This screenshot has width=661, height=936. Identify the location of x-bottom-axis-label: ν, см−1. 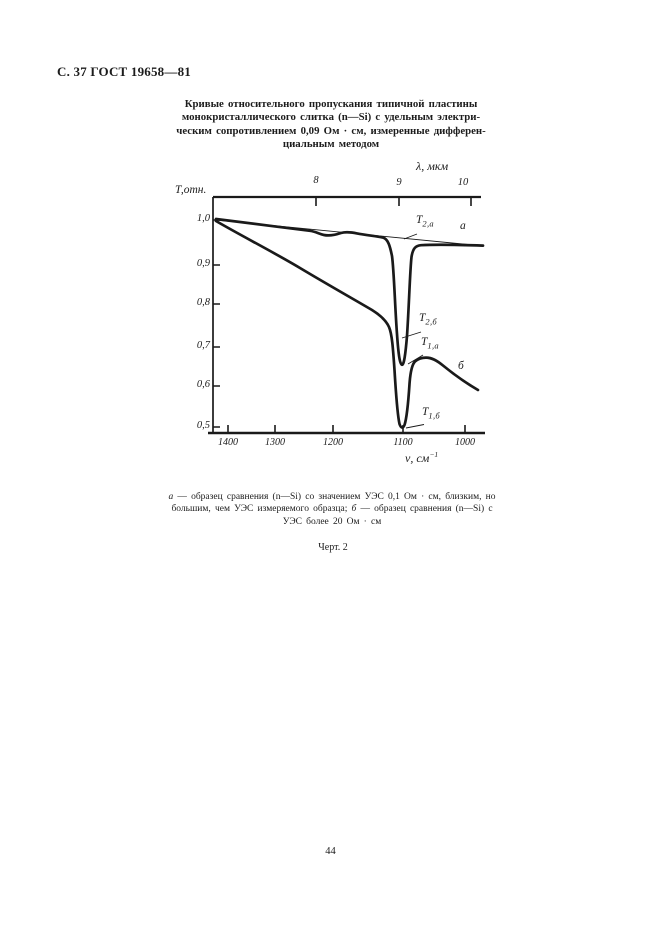
(421, 458).